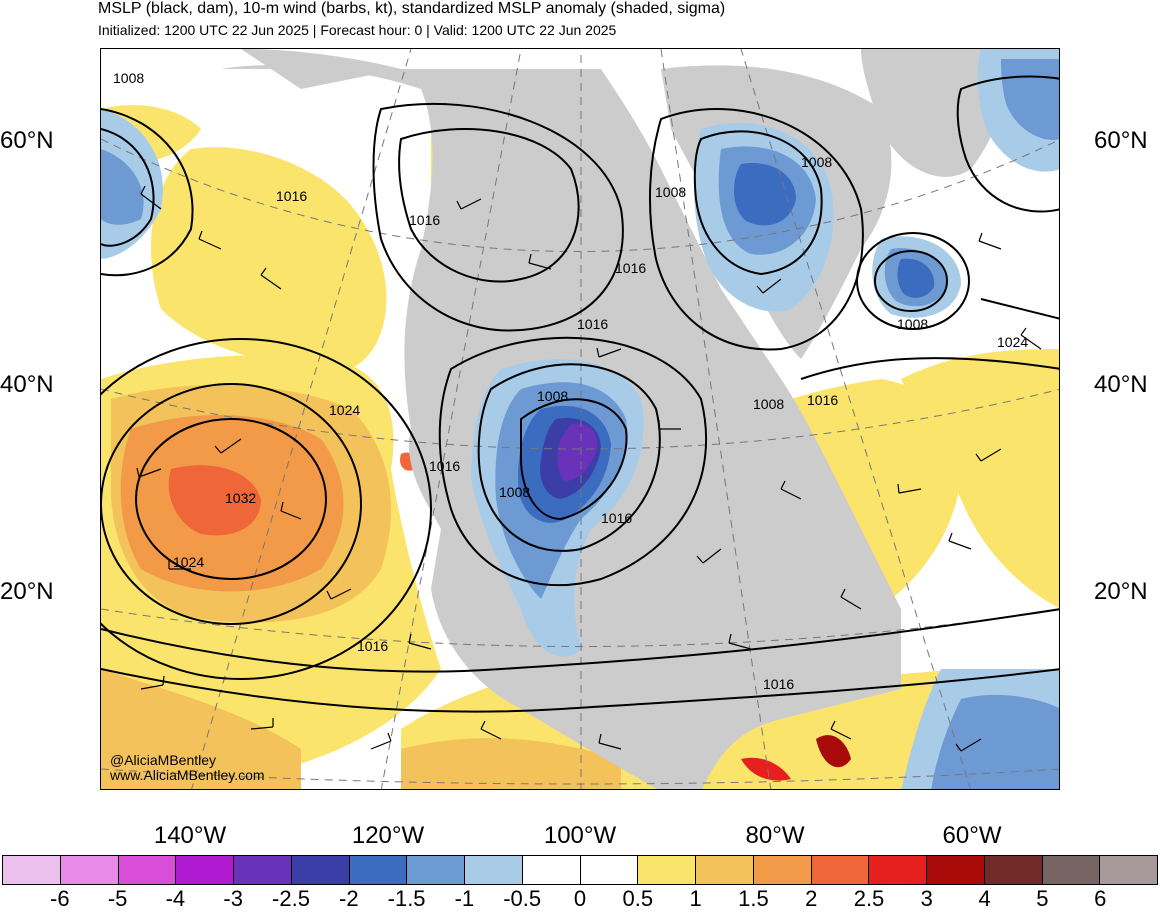 This screenshot has width=1160, height=913. I want to click on colorbar-tick-label: -2, so click(349, 898).